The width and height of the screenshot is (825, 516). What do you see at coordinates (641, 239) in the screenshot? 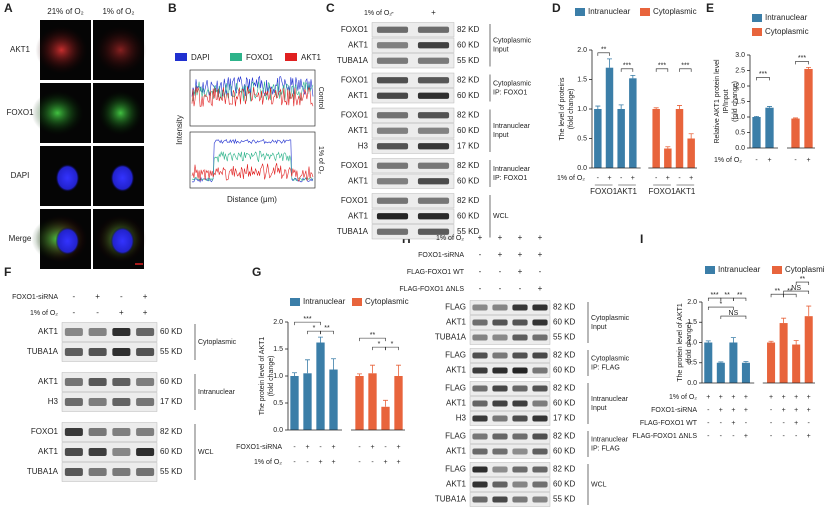
I see `panel-letter: I` at bounding box center [641, 239].